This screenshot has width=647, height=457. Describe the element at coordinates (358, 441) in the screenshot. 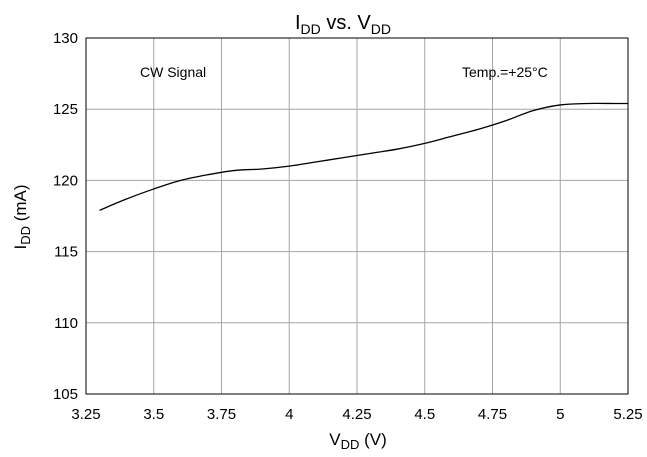

I see `x-axis-title: VDD (V)` at that location.